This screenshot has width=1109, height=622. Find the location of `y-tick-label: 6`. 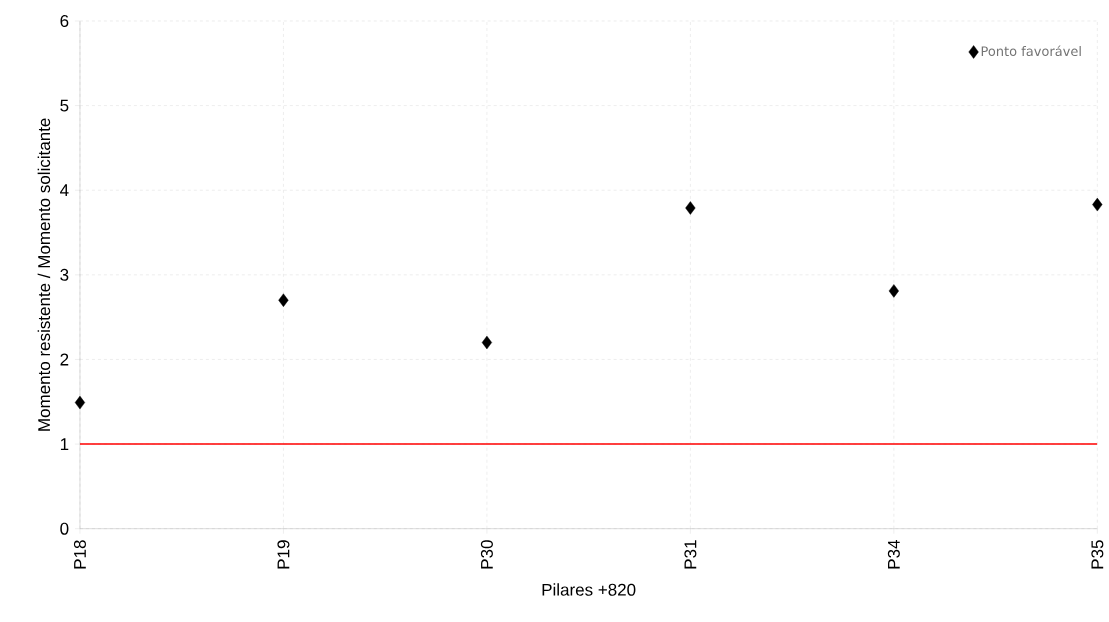

y-tick-label: 6 is located at coordinates (64, 21).